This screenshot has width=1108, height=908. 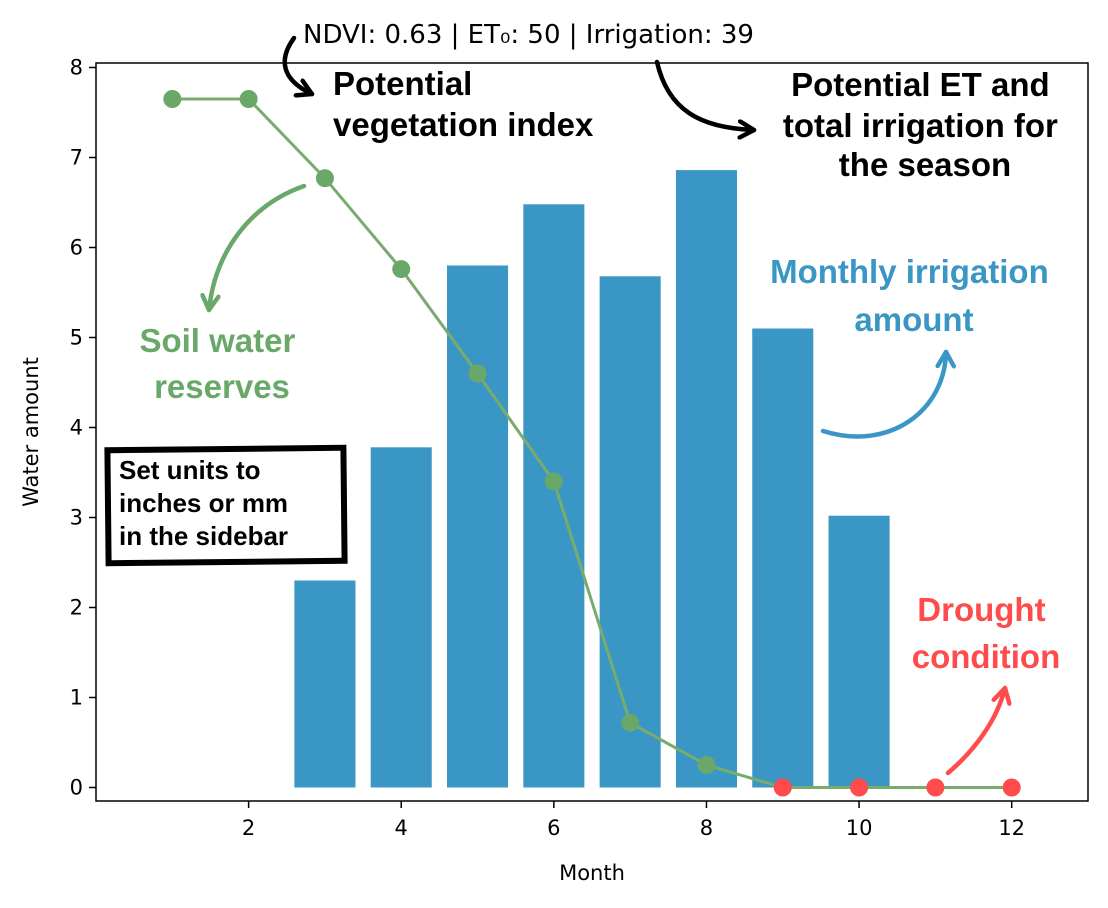 What do you see at coordinates (859, 828) in the screenshot?
I see `x-tick-label: 10` at bounding box center [859, 828].